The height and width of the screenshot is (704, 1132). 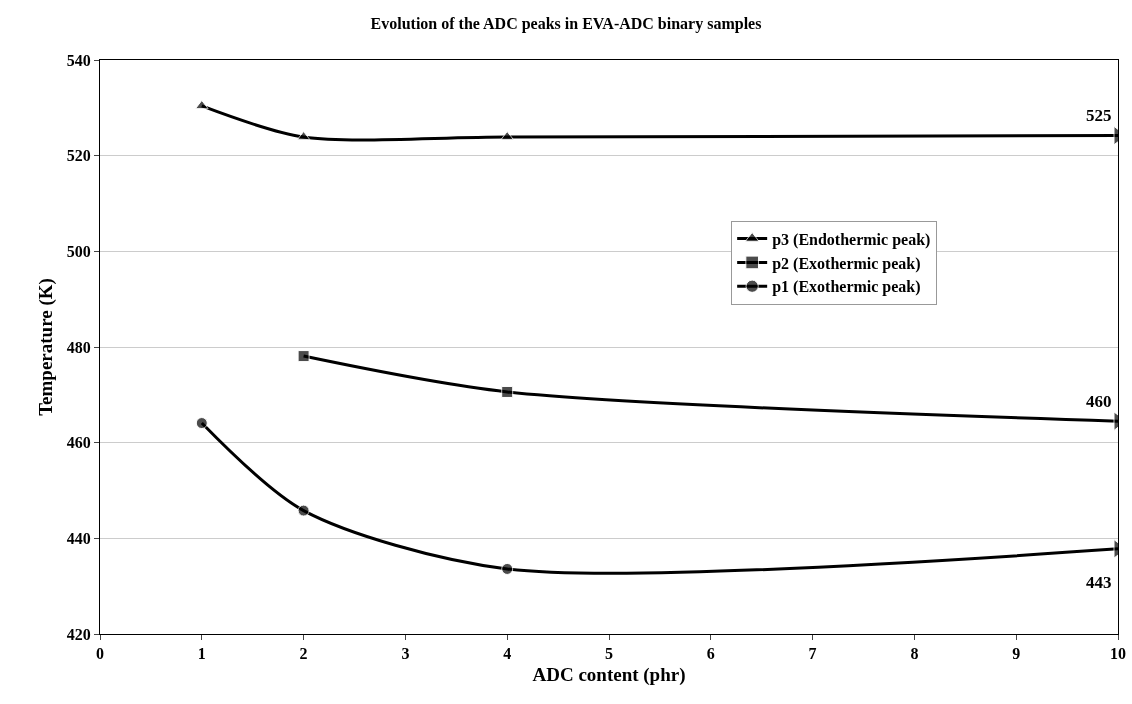 What do you see at coordinates (507, 654) in the screenshot?
I see `x-tick-label: 4` at bounding box center [507, 654].